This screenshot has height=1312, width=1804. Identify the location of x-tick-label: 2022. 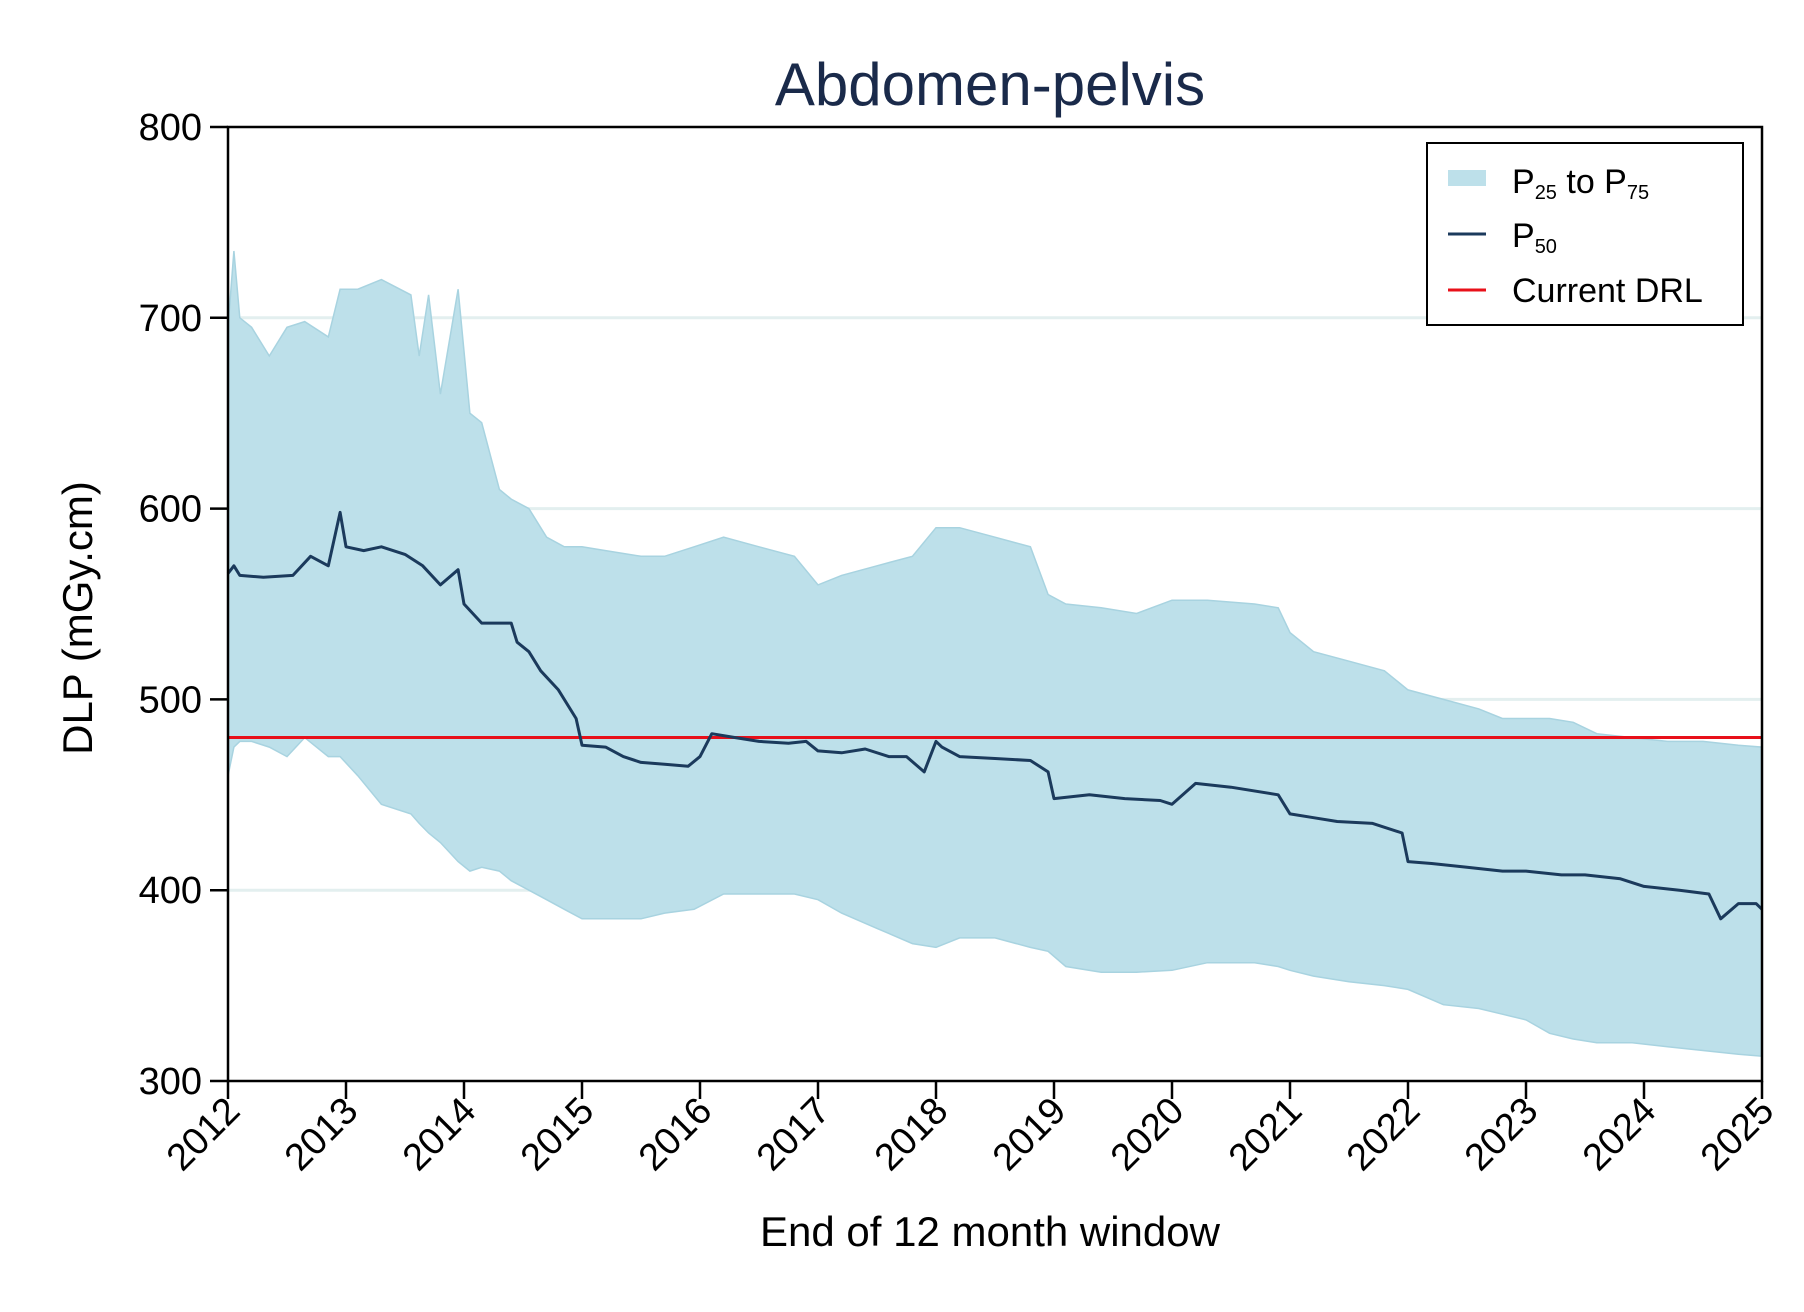
(1383, 1134).